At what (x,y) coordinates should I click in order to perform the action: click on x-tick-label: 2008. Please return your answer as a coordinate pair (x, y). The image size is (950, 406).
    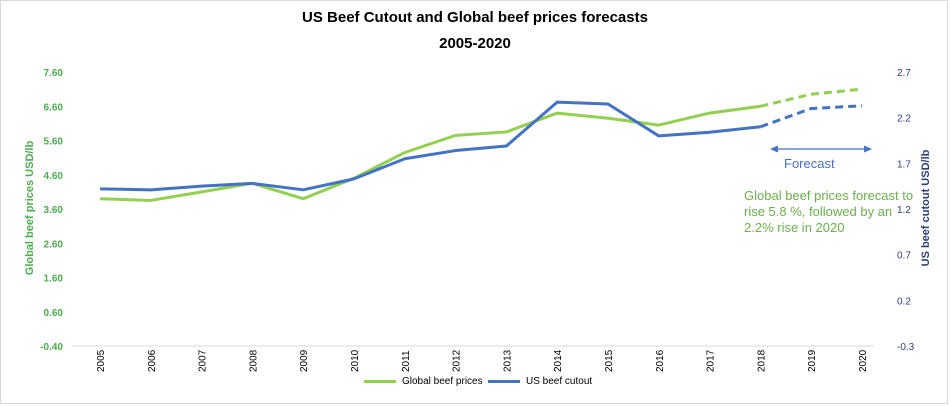
    Looking at the image, I should click on (253, 360).